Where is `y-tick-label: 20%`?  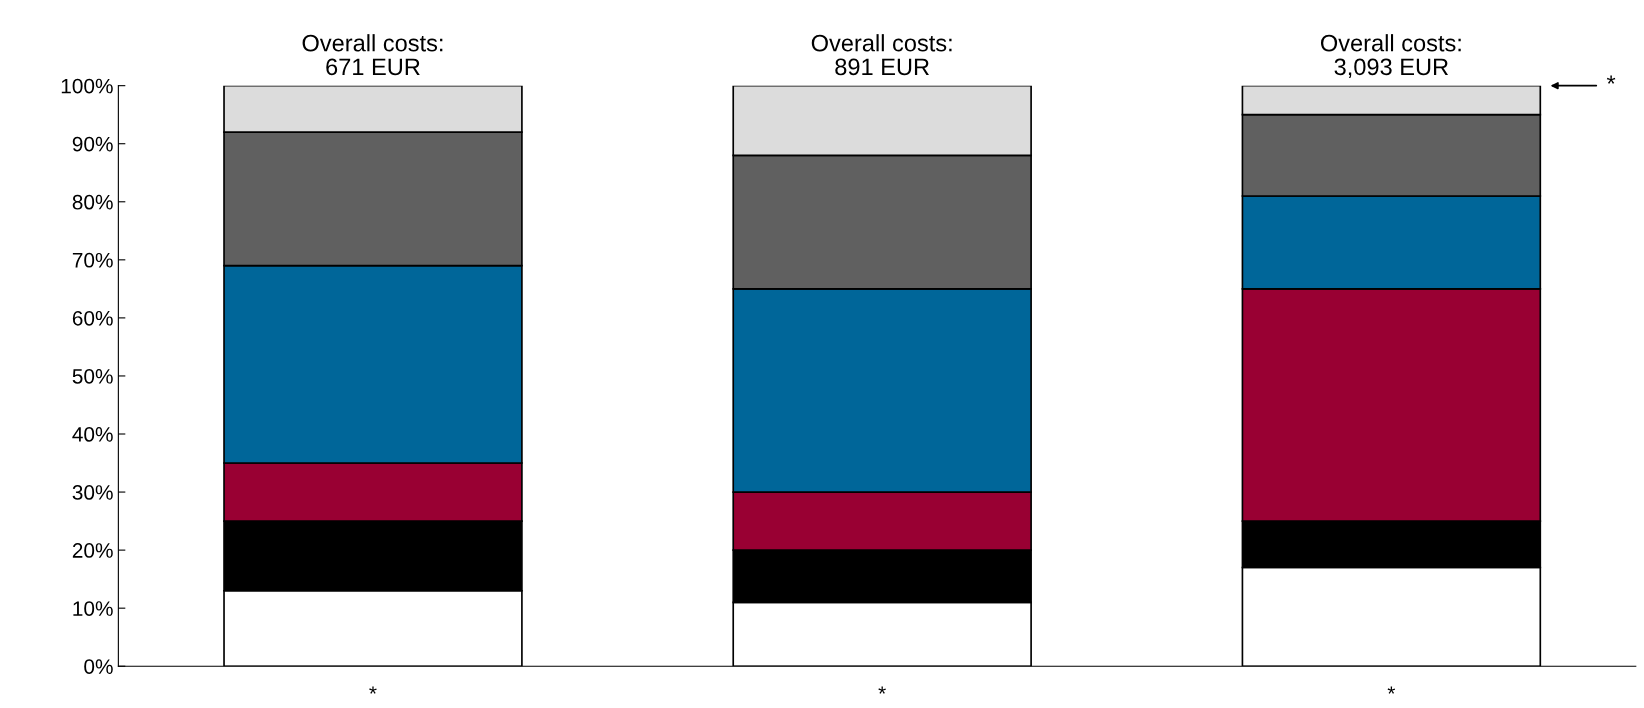
y-tick-label: 20% is located at coordinates (92, 550).